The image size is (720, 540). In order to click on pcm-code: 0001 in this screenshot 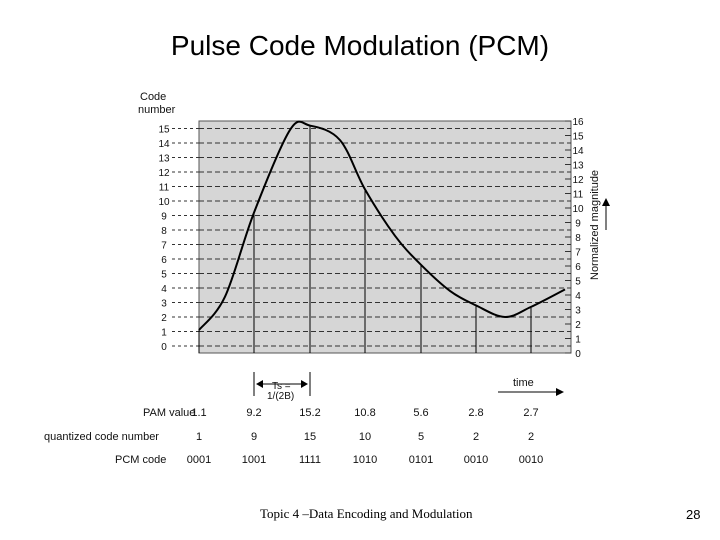, I will do `click(199, 460)`.